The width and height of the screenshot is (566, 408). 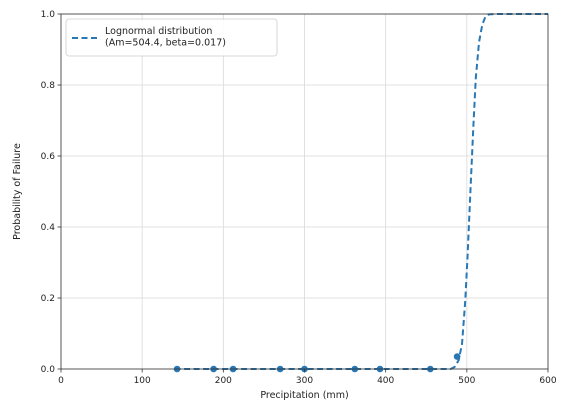 What do you see at coordinates (223, 381) in the screenshot?
I see `x-tick-label: 200` at bounding box center [223, 381].